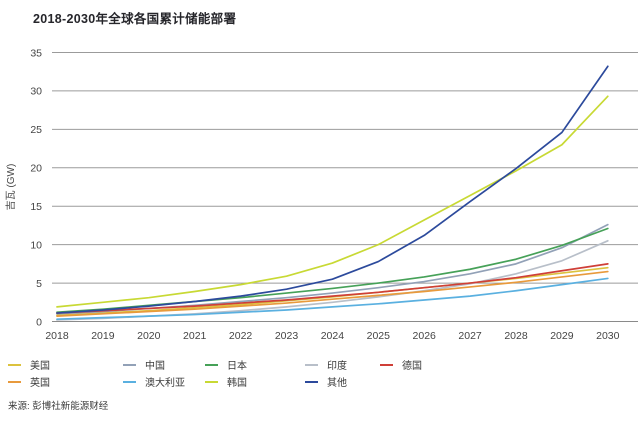 The width and height of the screenshot is (640, 423). I want to click on x-tick-label: 2023, so click(287, 336).